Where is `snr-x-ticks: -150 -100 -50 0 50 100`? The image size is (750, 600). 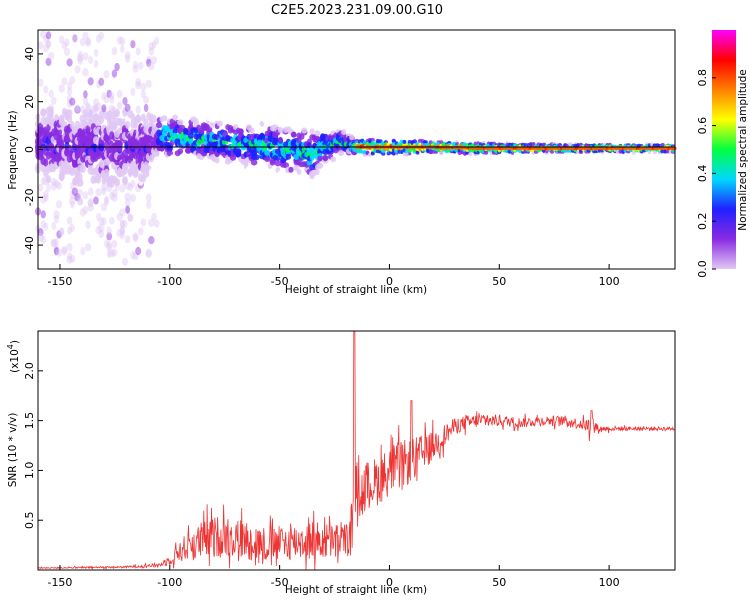
snr-x-ticks: -150 -100 -50 0 50 100 is located at coordinates (333, 577).